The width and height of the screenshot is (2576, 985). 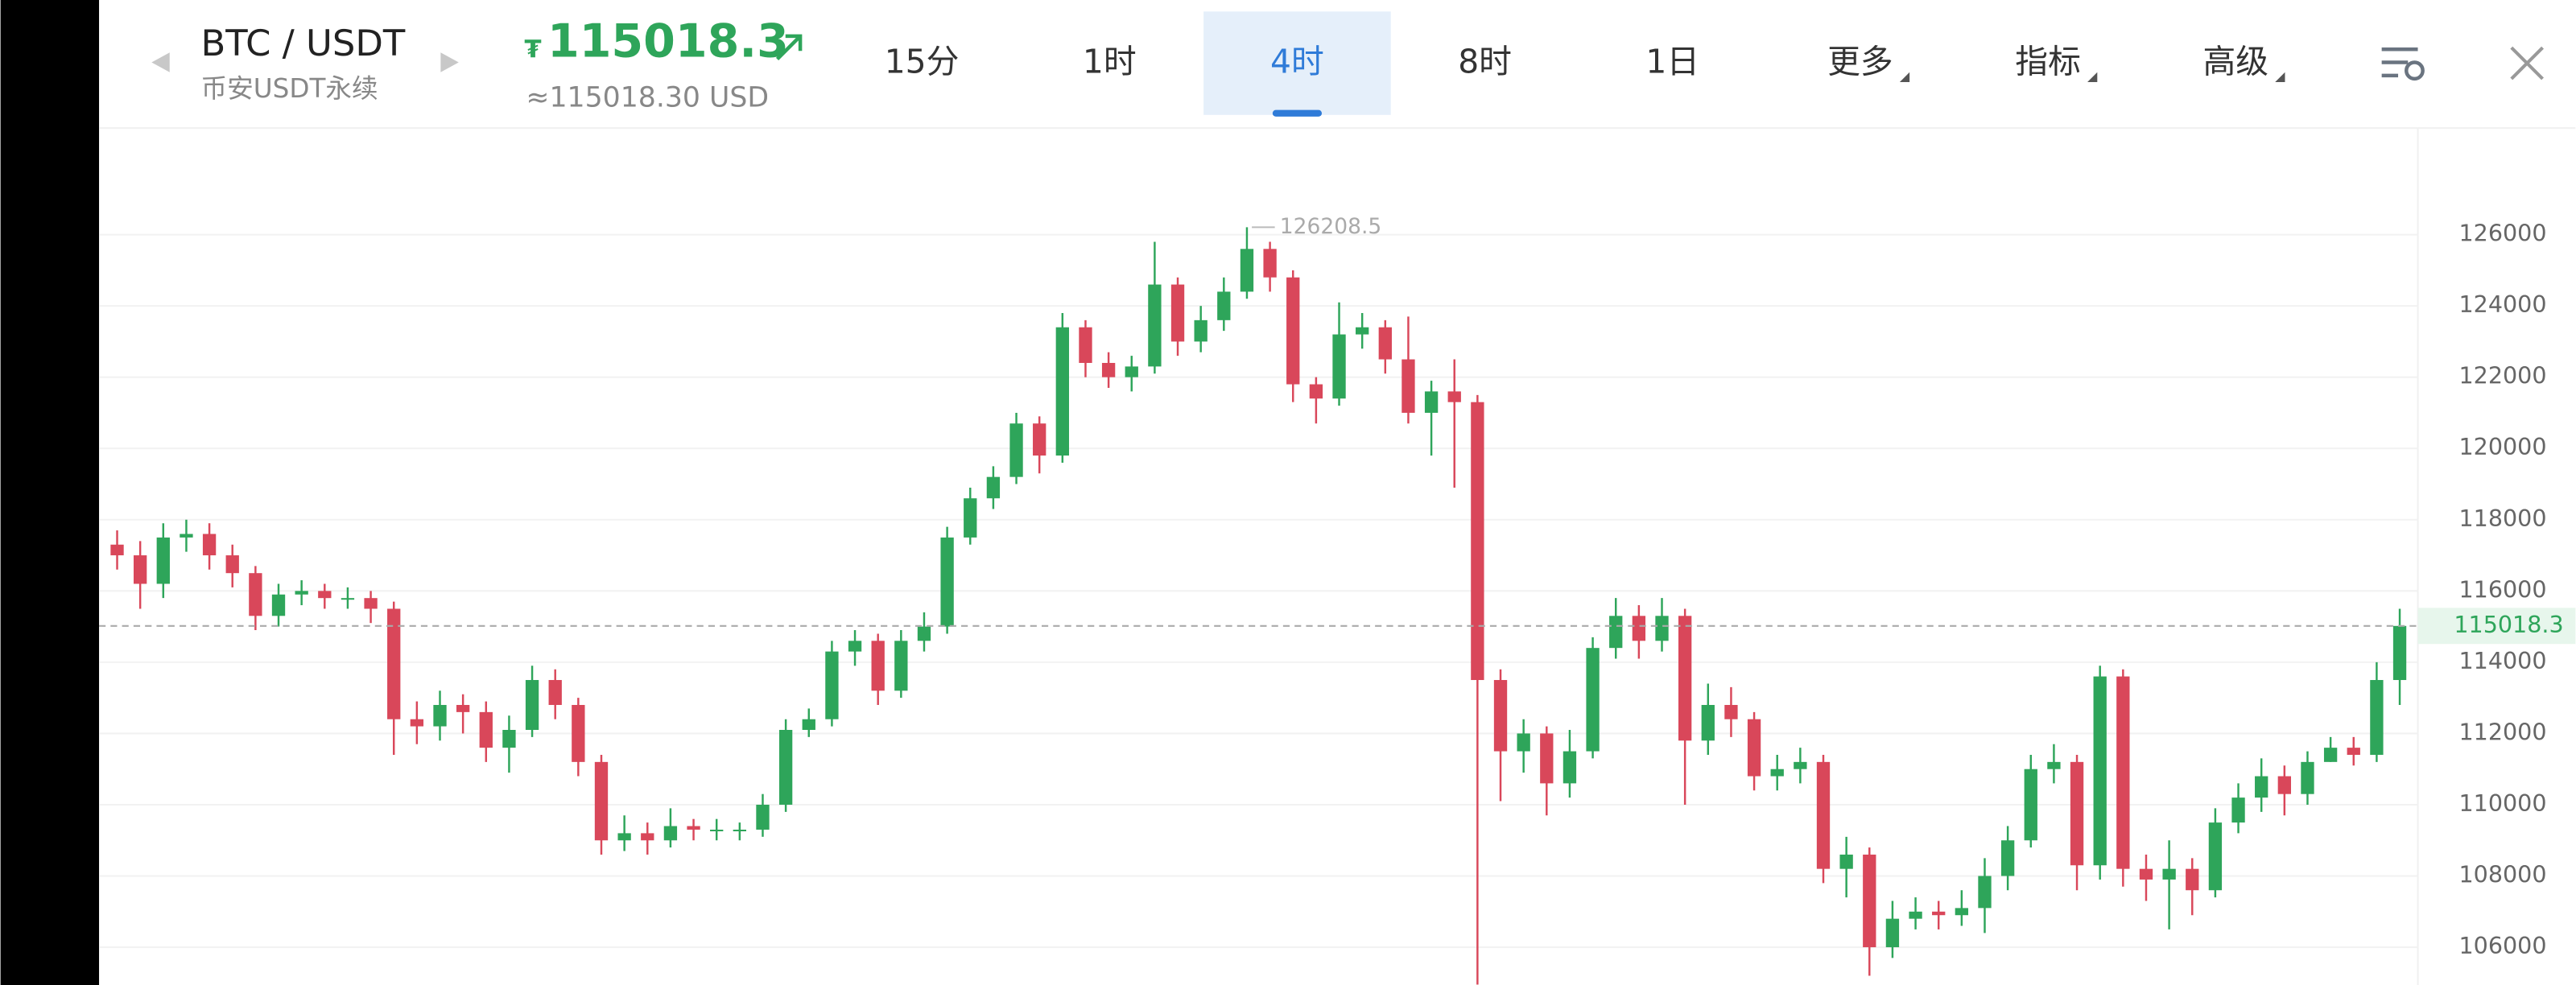 I want to click on tab: 1时, so click(x=1110, y=62).